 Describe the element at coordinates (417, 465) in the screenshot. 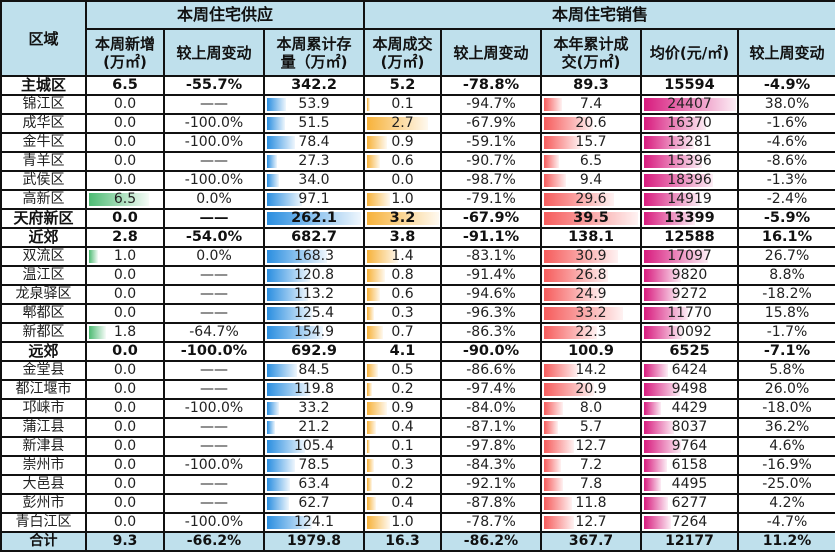

I see `table-row: 崇州市 0.0 -100.0% 78.5 0.3 -84.3% 7.2 6158 -16.9%` at that location.